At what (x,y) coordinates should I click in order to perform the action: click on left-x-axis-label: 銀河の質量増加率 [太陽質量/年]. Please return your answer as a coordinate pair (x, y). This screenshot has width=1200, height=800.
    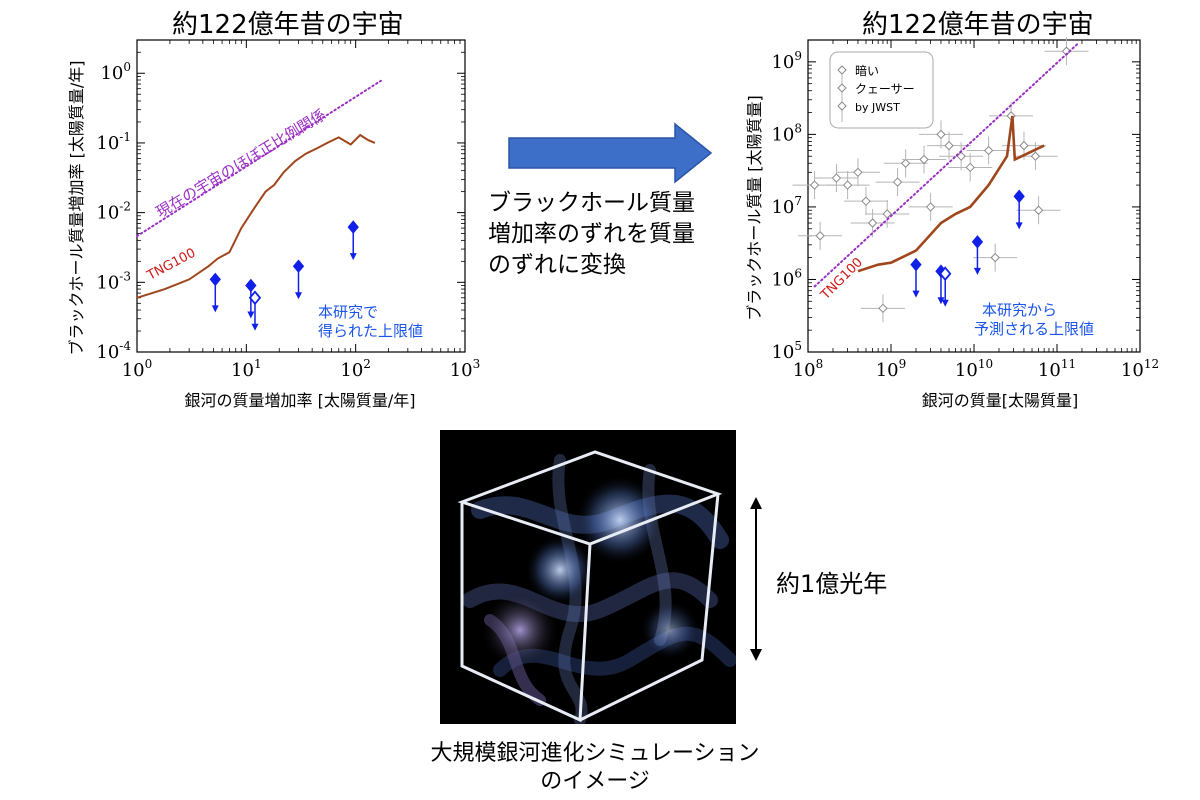
    Looking at the image, I should click on (300, 400).